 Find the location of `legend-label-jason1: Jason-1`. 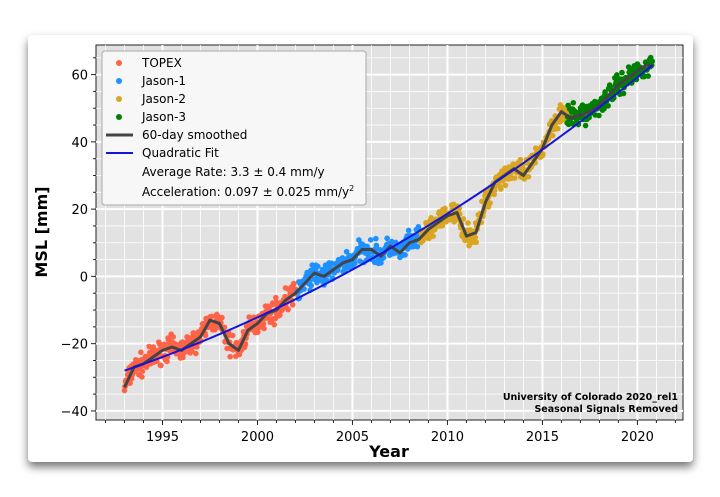

legend-label-jason1: Jason-1 is located at coordinates (163, 81).